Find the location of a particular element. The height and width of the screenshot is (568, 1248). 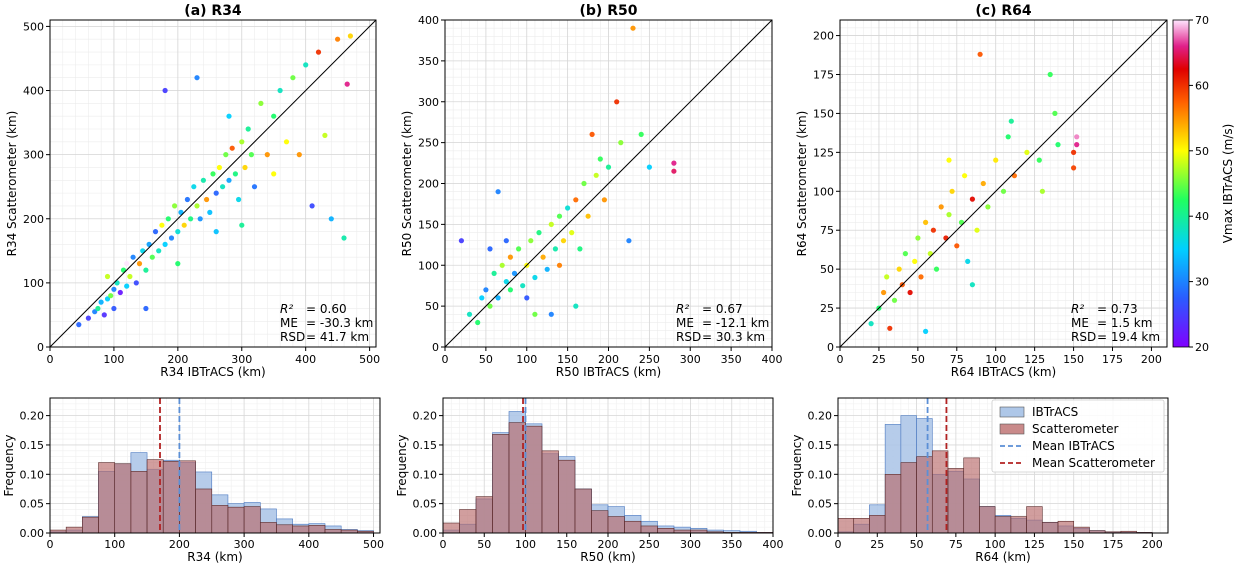

y-tick-label: 0.05 is located at coordinates (32, 504).